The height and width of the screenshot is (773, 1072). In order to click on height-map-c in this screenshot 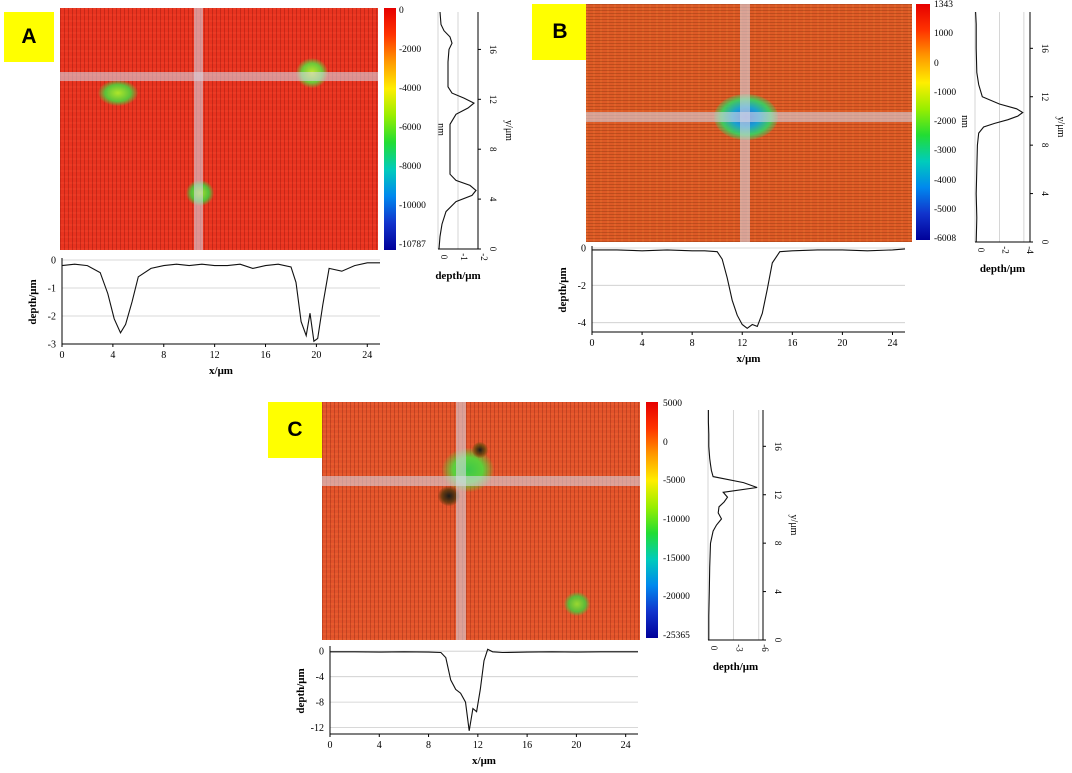, I will do `click(481, 521)`.